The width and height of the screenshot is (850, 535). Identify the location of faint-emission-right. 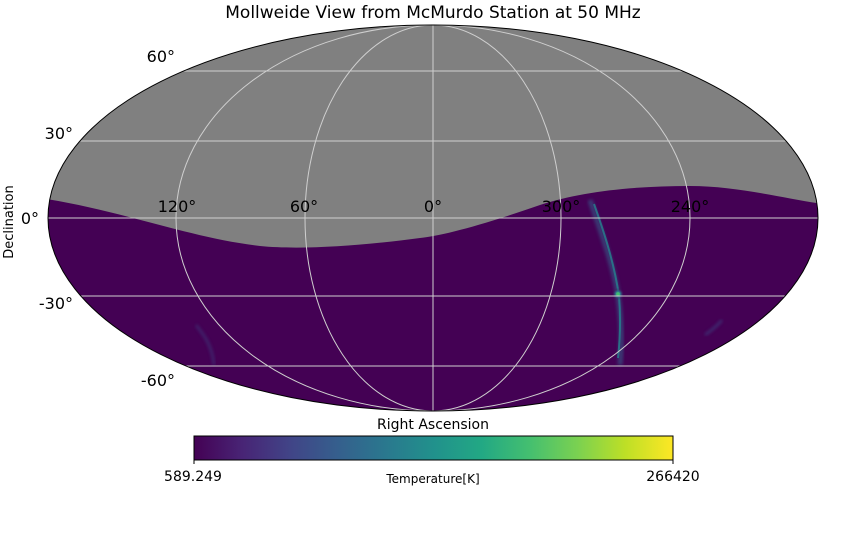
(713, 328).